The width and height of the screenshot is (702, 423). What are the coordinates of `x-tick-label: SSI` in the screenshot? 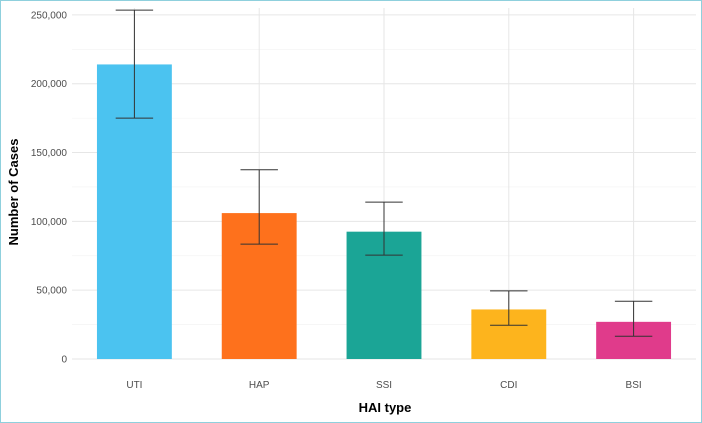 It's located at (384, 385).